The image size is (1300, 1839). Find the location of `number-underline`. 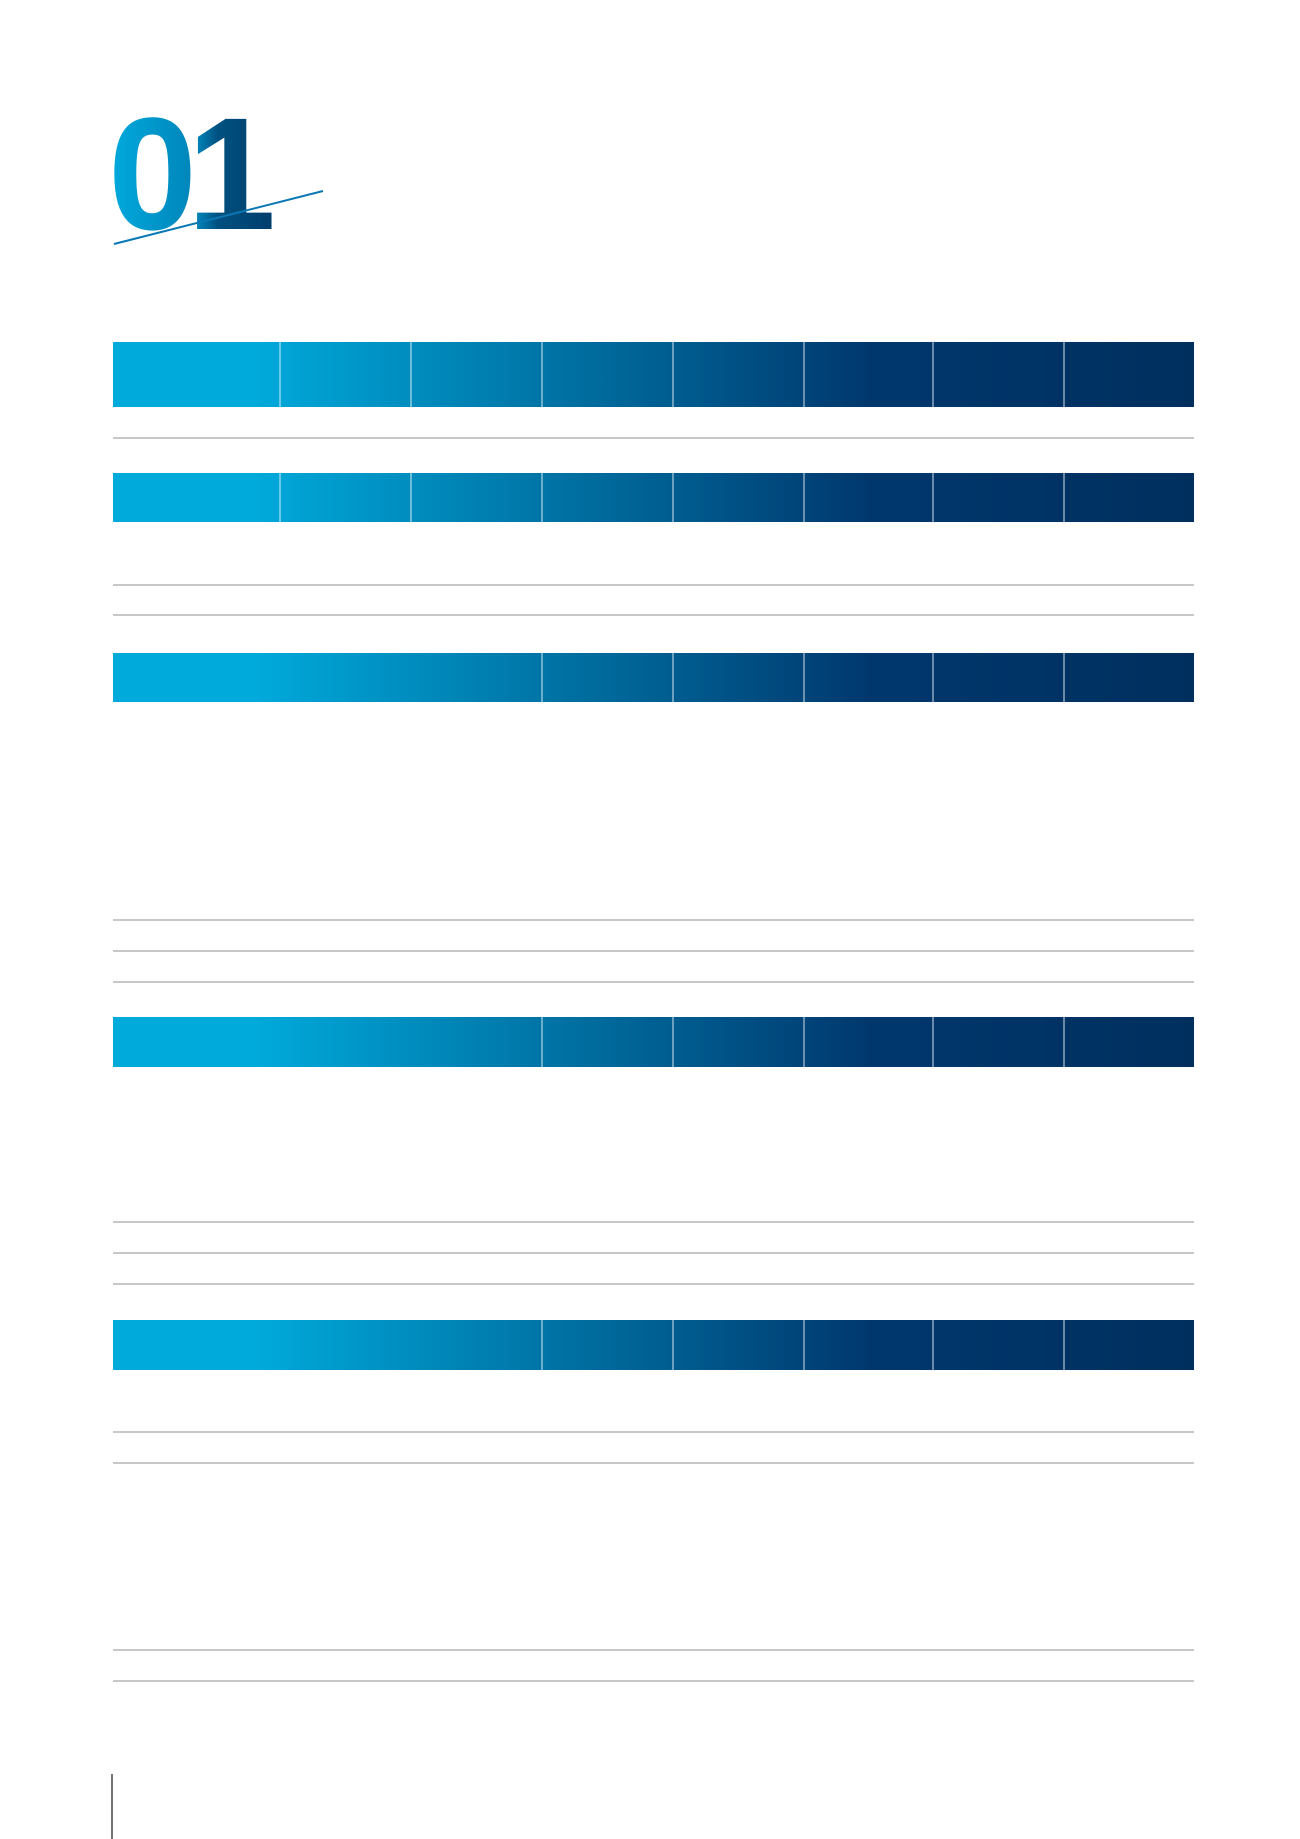

number-underline is located at coordinates (218, 217).